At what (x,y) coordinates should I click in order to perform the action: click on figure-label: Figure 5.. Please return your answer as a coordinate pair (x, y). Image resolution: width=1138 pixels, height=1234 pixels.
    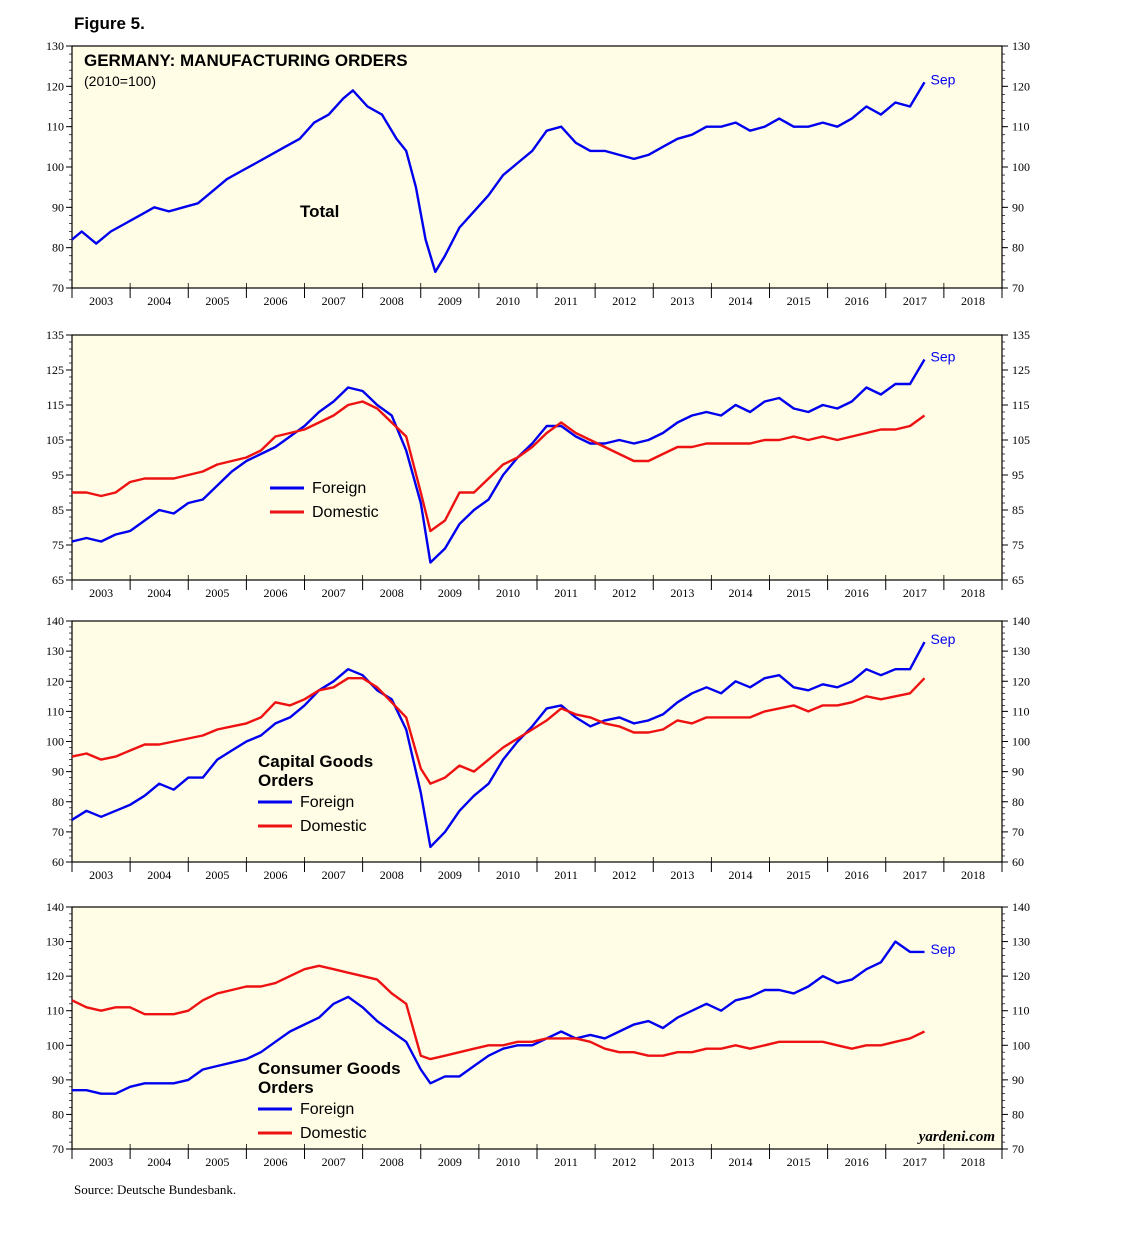
    Looking at the image, I should click on (109, 23).